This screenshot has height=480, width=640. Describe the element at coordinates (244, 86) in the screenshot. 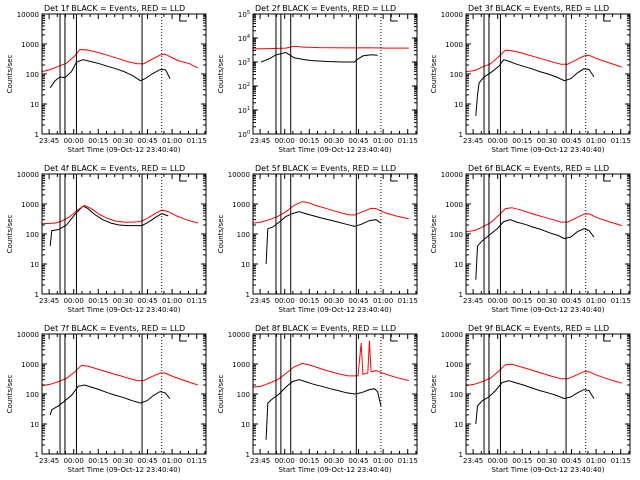

I see `y-tick-label: 10²` at that location.